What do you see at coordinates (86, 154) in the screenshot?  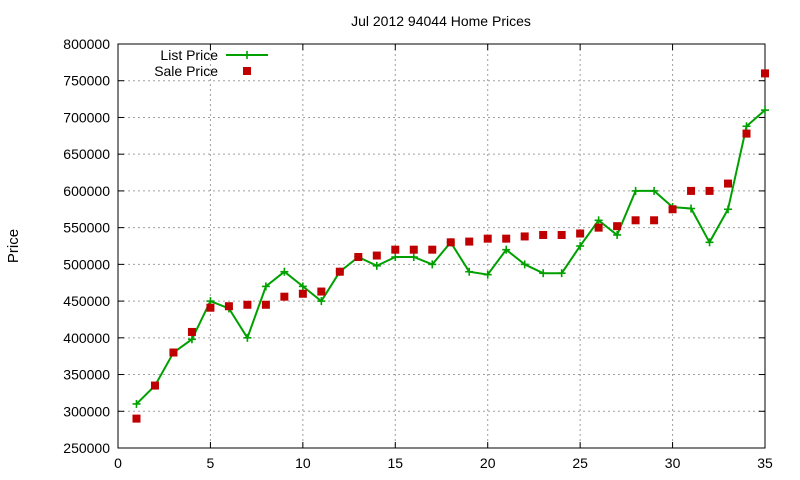 I see `y-tick-label: 650000` at bounding box center [86, 154].